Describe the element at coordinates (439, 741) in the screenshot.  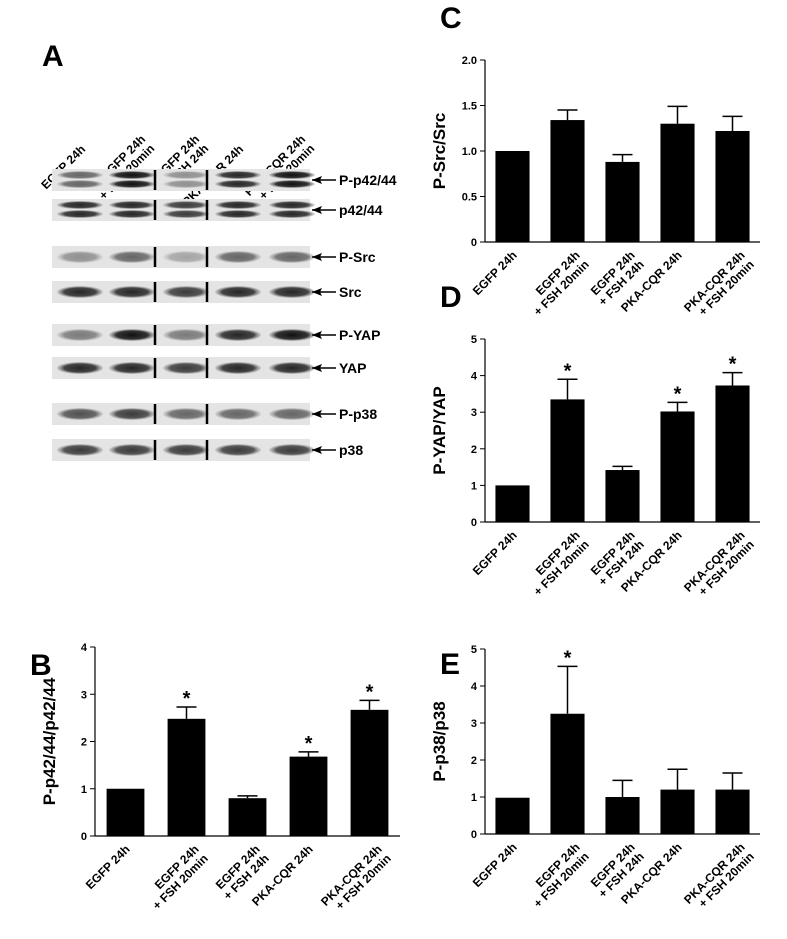
I see `y-axis-label: P-p38/p38` at that location.